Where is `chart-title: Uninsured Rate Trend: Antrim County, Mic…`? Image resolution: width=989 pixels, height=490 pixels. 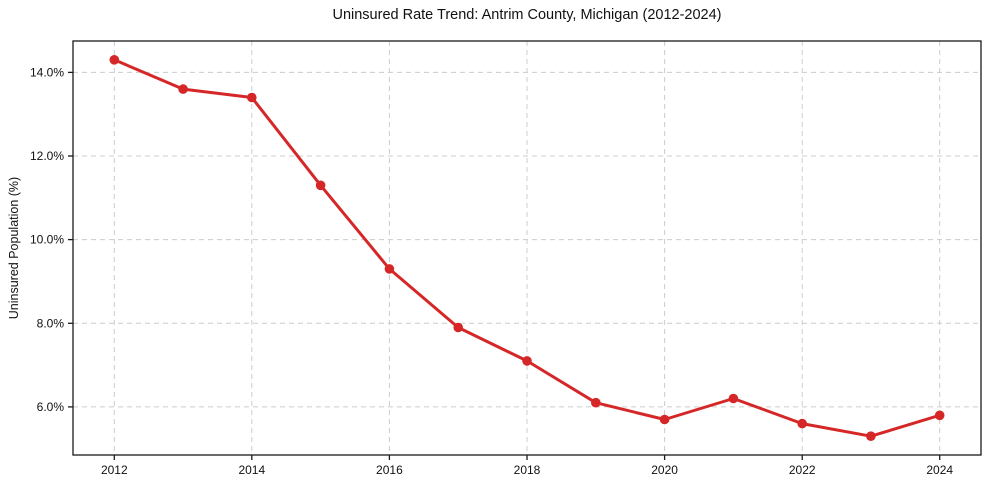
chart-title: Uninsured Rate Trend: Antrim County, Mic… is located at coordinates (527, 15).